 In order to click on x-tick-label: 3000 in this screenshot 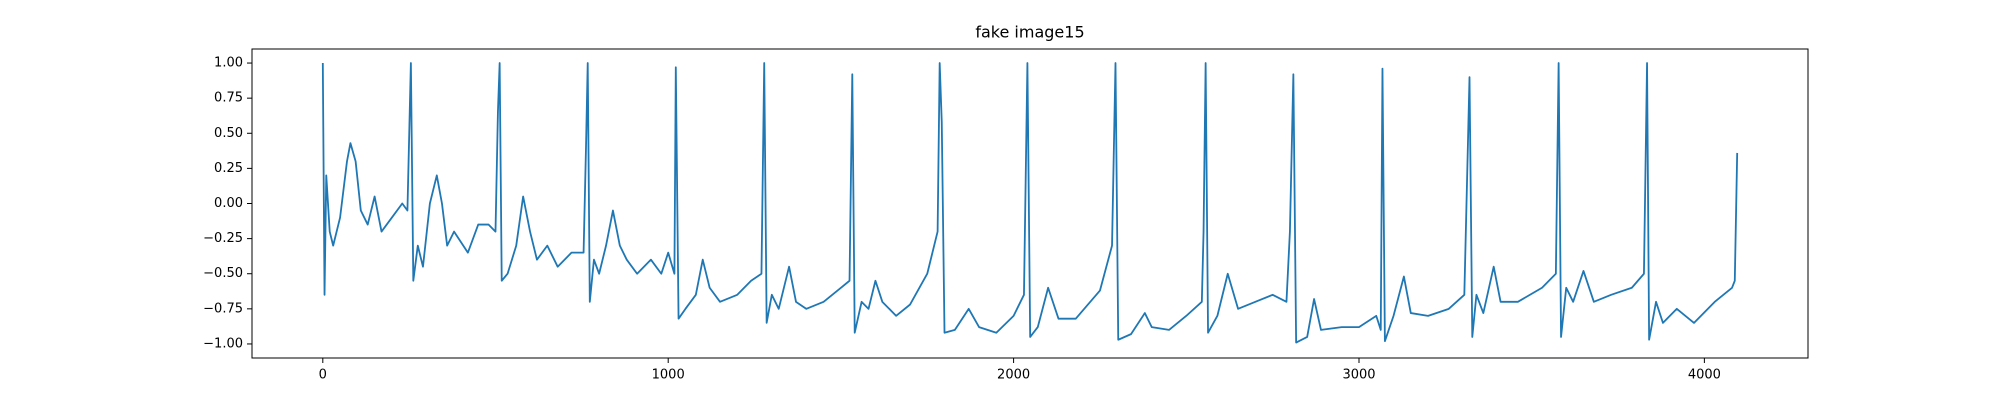, I will do `click(1358, 375)`.